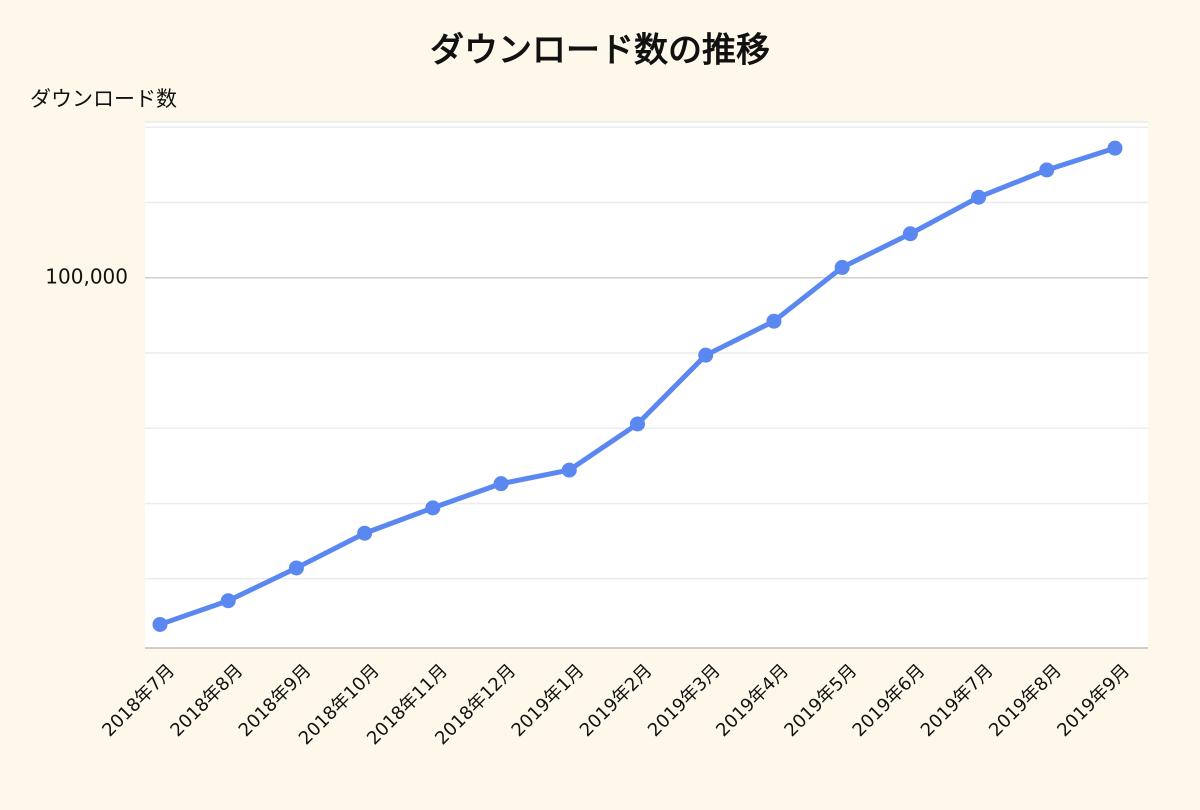  What do you see at coordinates (616, 700) in the screenshot?
I see `x-tick-label: 2019年2月` at bounding box center [616, 700].